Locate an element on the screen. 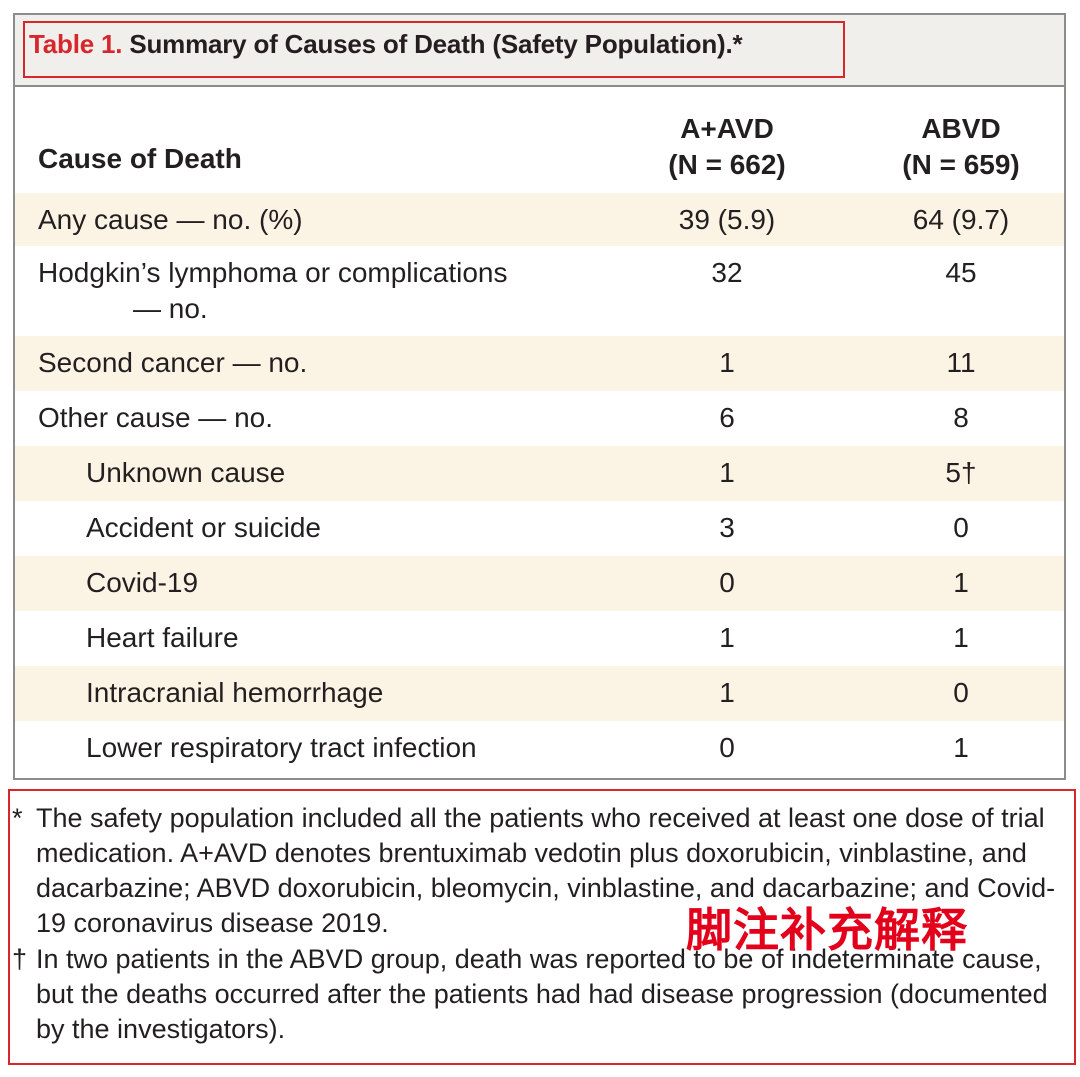 The width and height of the screenshot is (1080, 1077). header-abvd-n: (N = 659) is located at coordinates (961, 164).